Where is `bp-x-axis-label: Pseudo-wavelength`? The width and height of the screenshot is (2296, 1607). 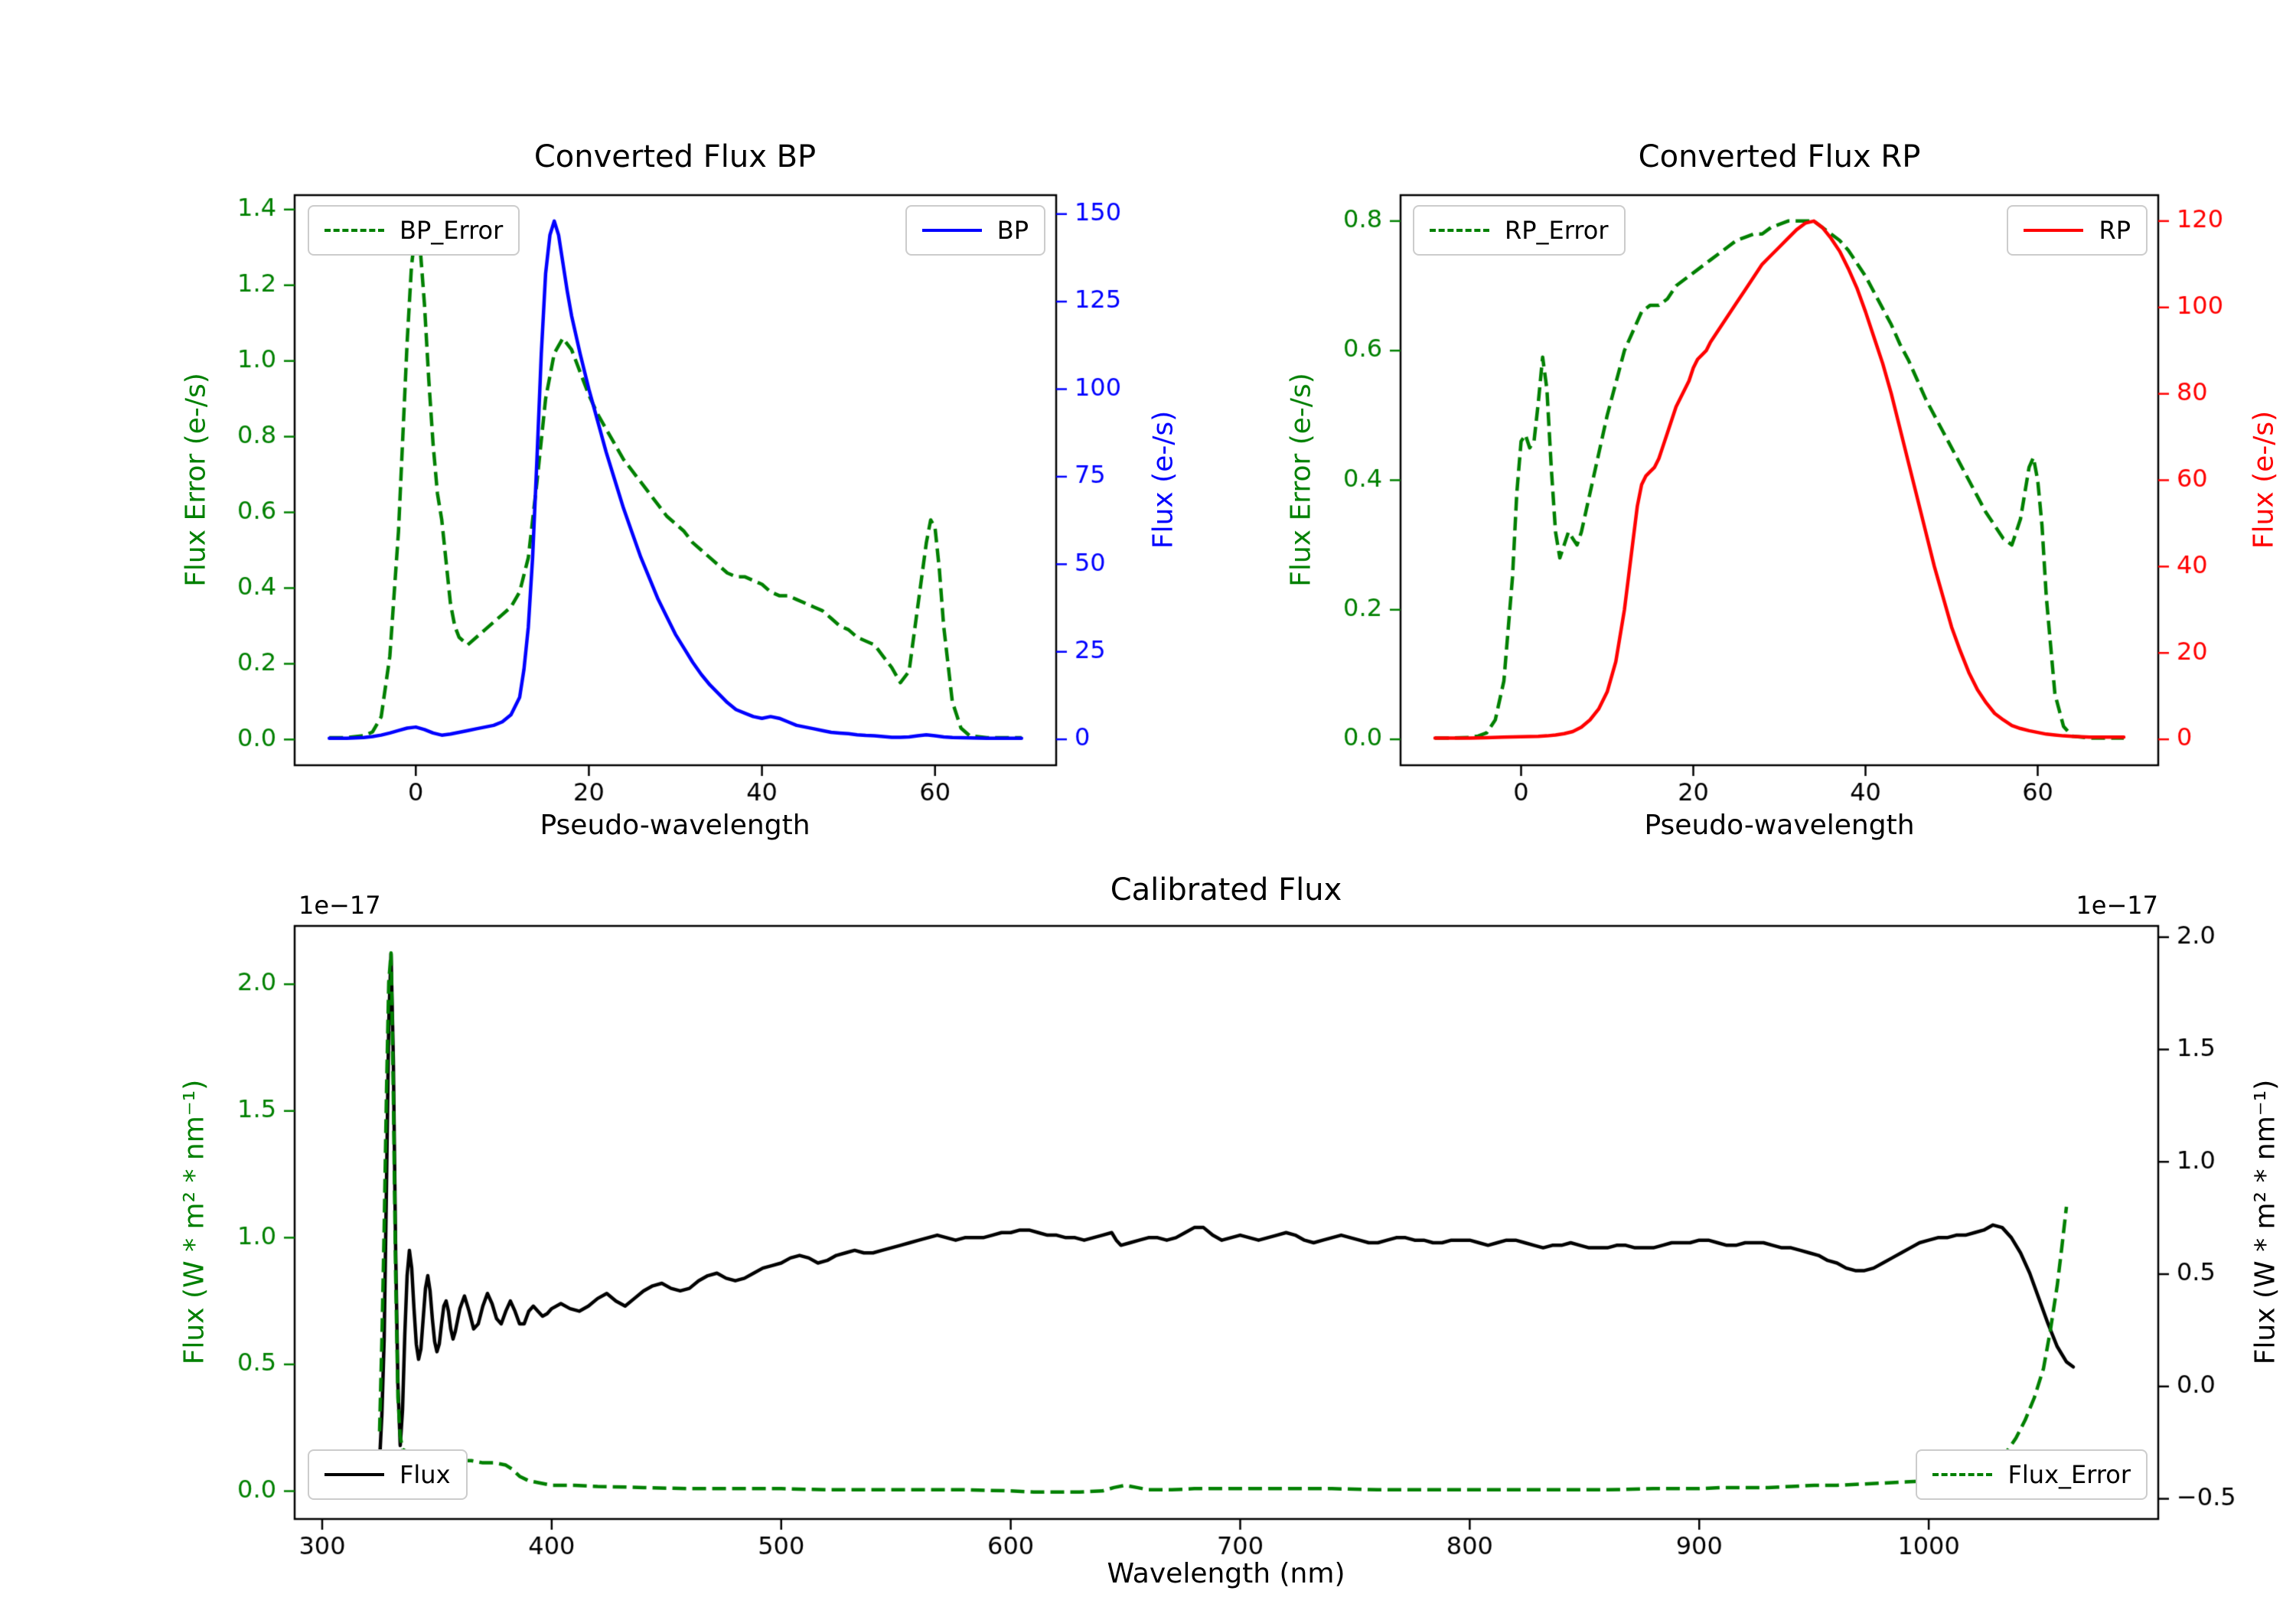 bp-x-axis-label: Pseudo-wavelength is located at coordinates (675, 825).